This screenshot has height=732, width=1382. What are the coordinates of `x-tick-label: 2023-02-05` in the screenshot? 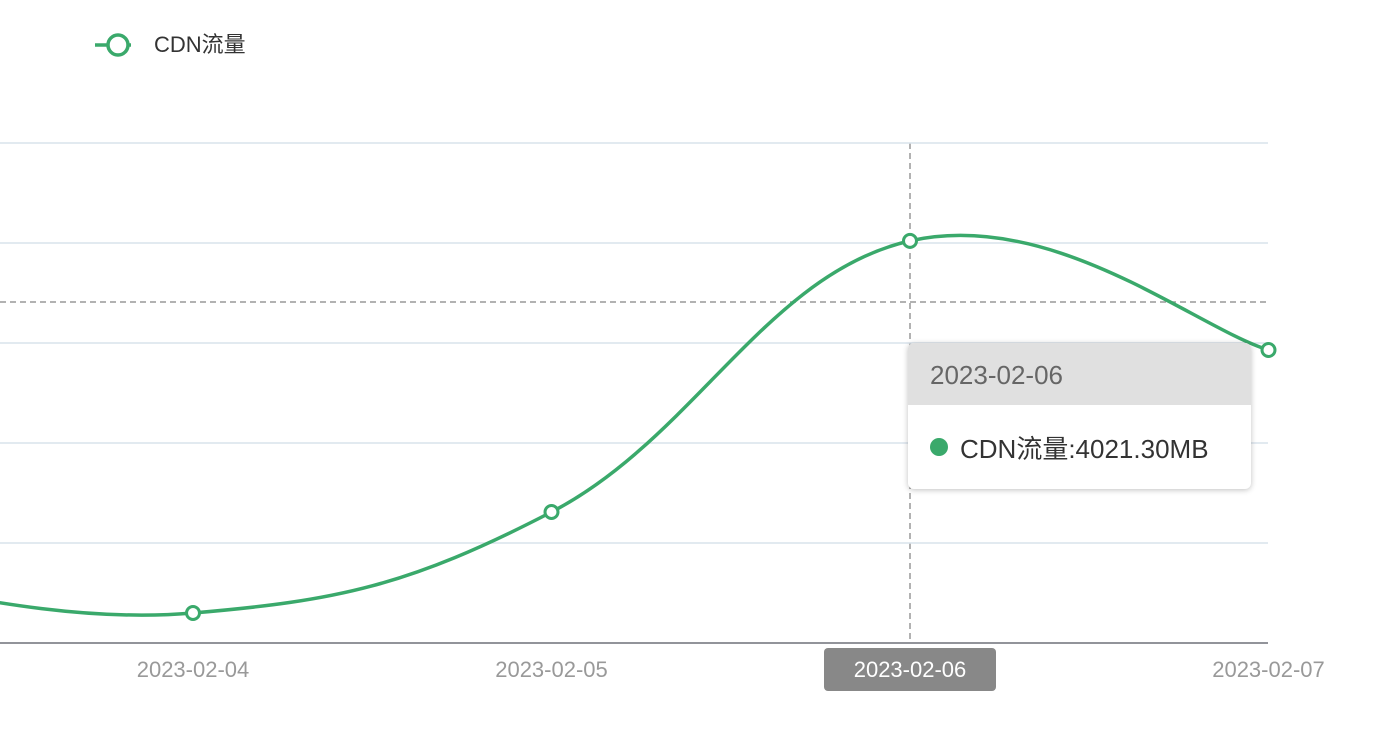 It's located at (551, 669).